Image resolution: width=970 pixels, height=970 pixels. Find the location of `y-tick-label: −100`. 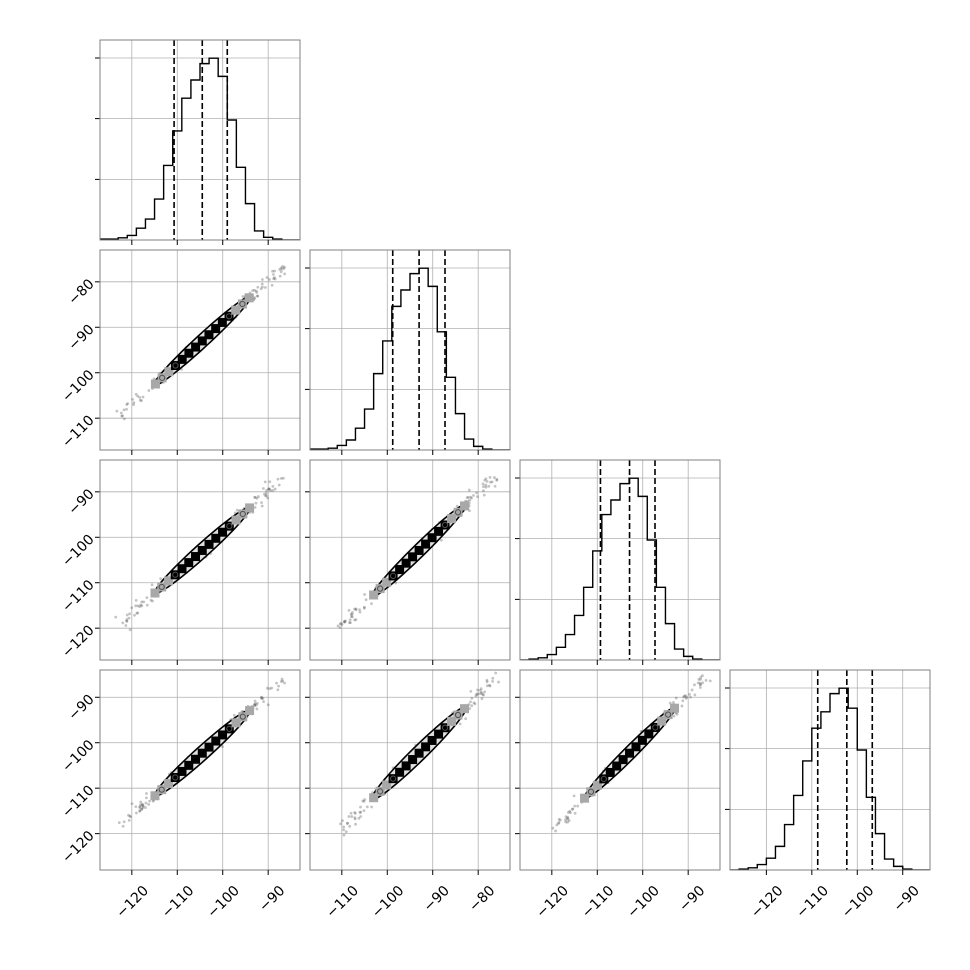

y-tick-label: −100 is located at coordinates (78, 551).